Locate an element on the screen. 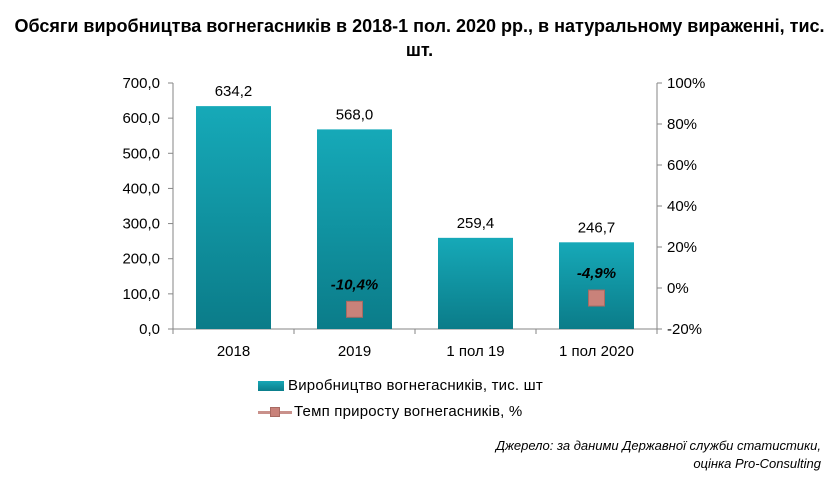 This screenshot has height=479, width=839. bar-value-label: 568,0 is located at coordinates (355, 114).